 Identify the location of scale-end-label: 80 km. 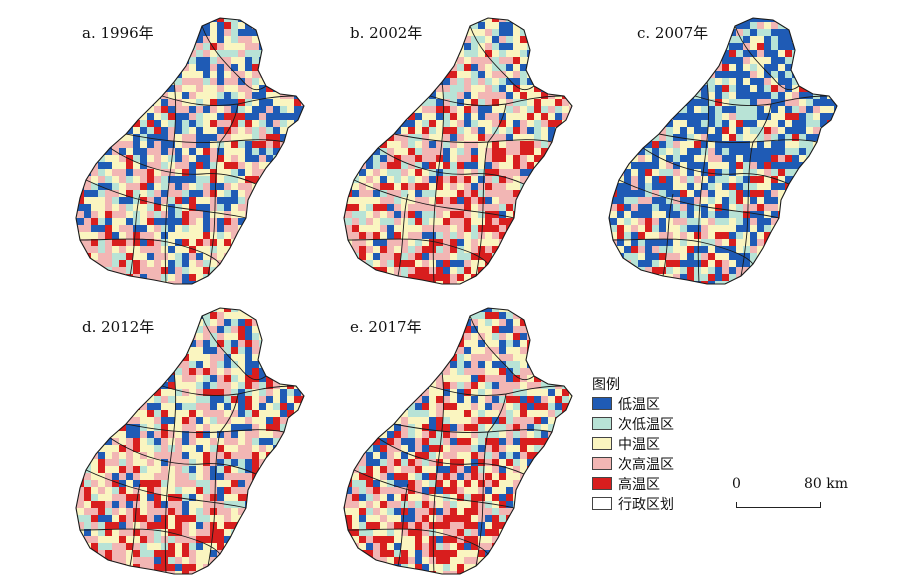
(826, 484).